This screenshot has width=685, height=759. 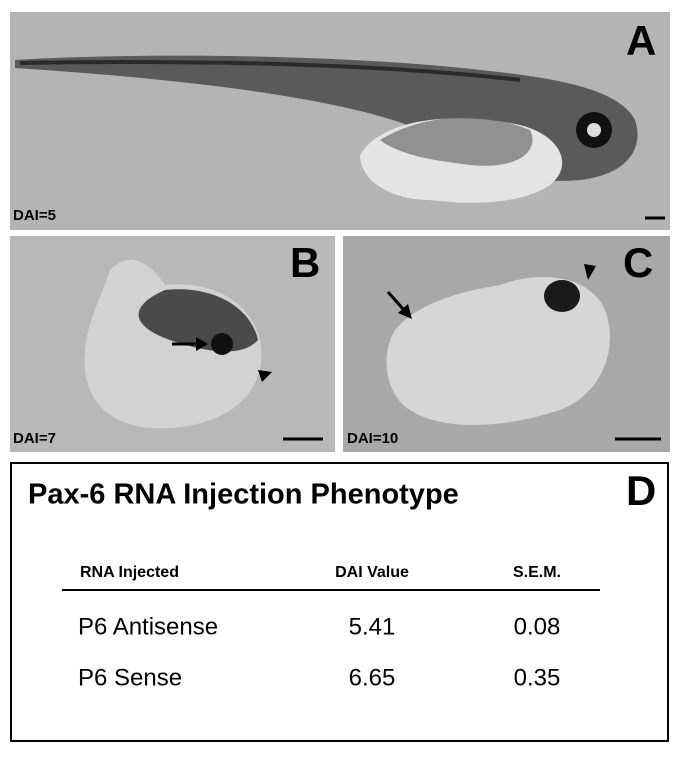 What do you see at coordinates (537, 626) in the screenshot?
I see `table-cell: 0.08` at bounding box center [537, 626].